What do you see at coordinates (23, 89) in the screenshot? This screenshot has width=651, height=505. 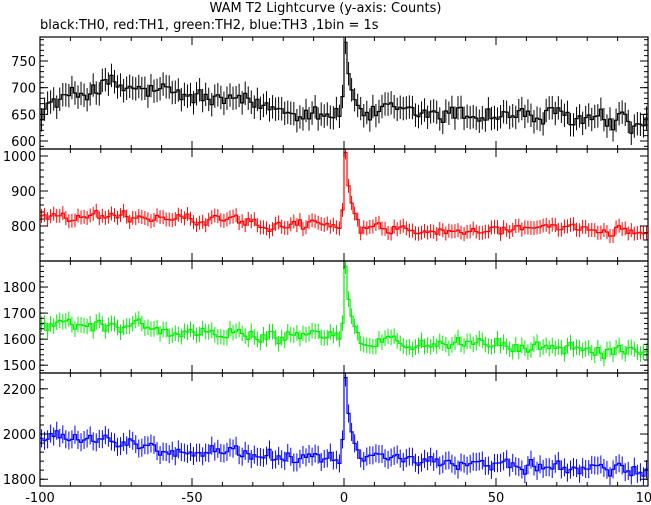 I see `y-tick-label: 700` at bounding box center [23, 89].